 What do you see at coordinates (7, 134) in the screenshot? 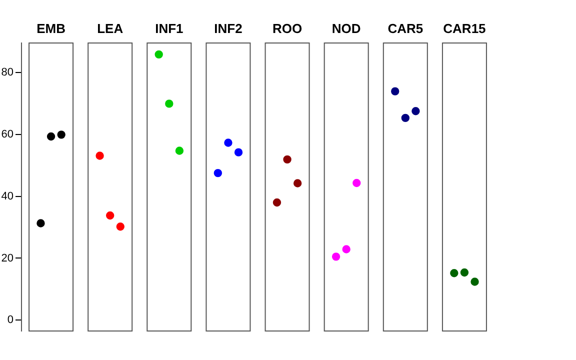
I see `y-tick-label: 60` at bounding box center [7, 134].